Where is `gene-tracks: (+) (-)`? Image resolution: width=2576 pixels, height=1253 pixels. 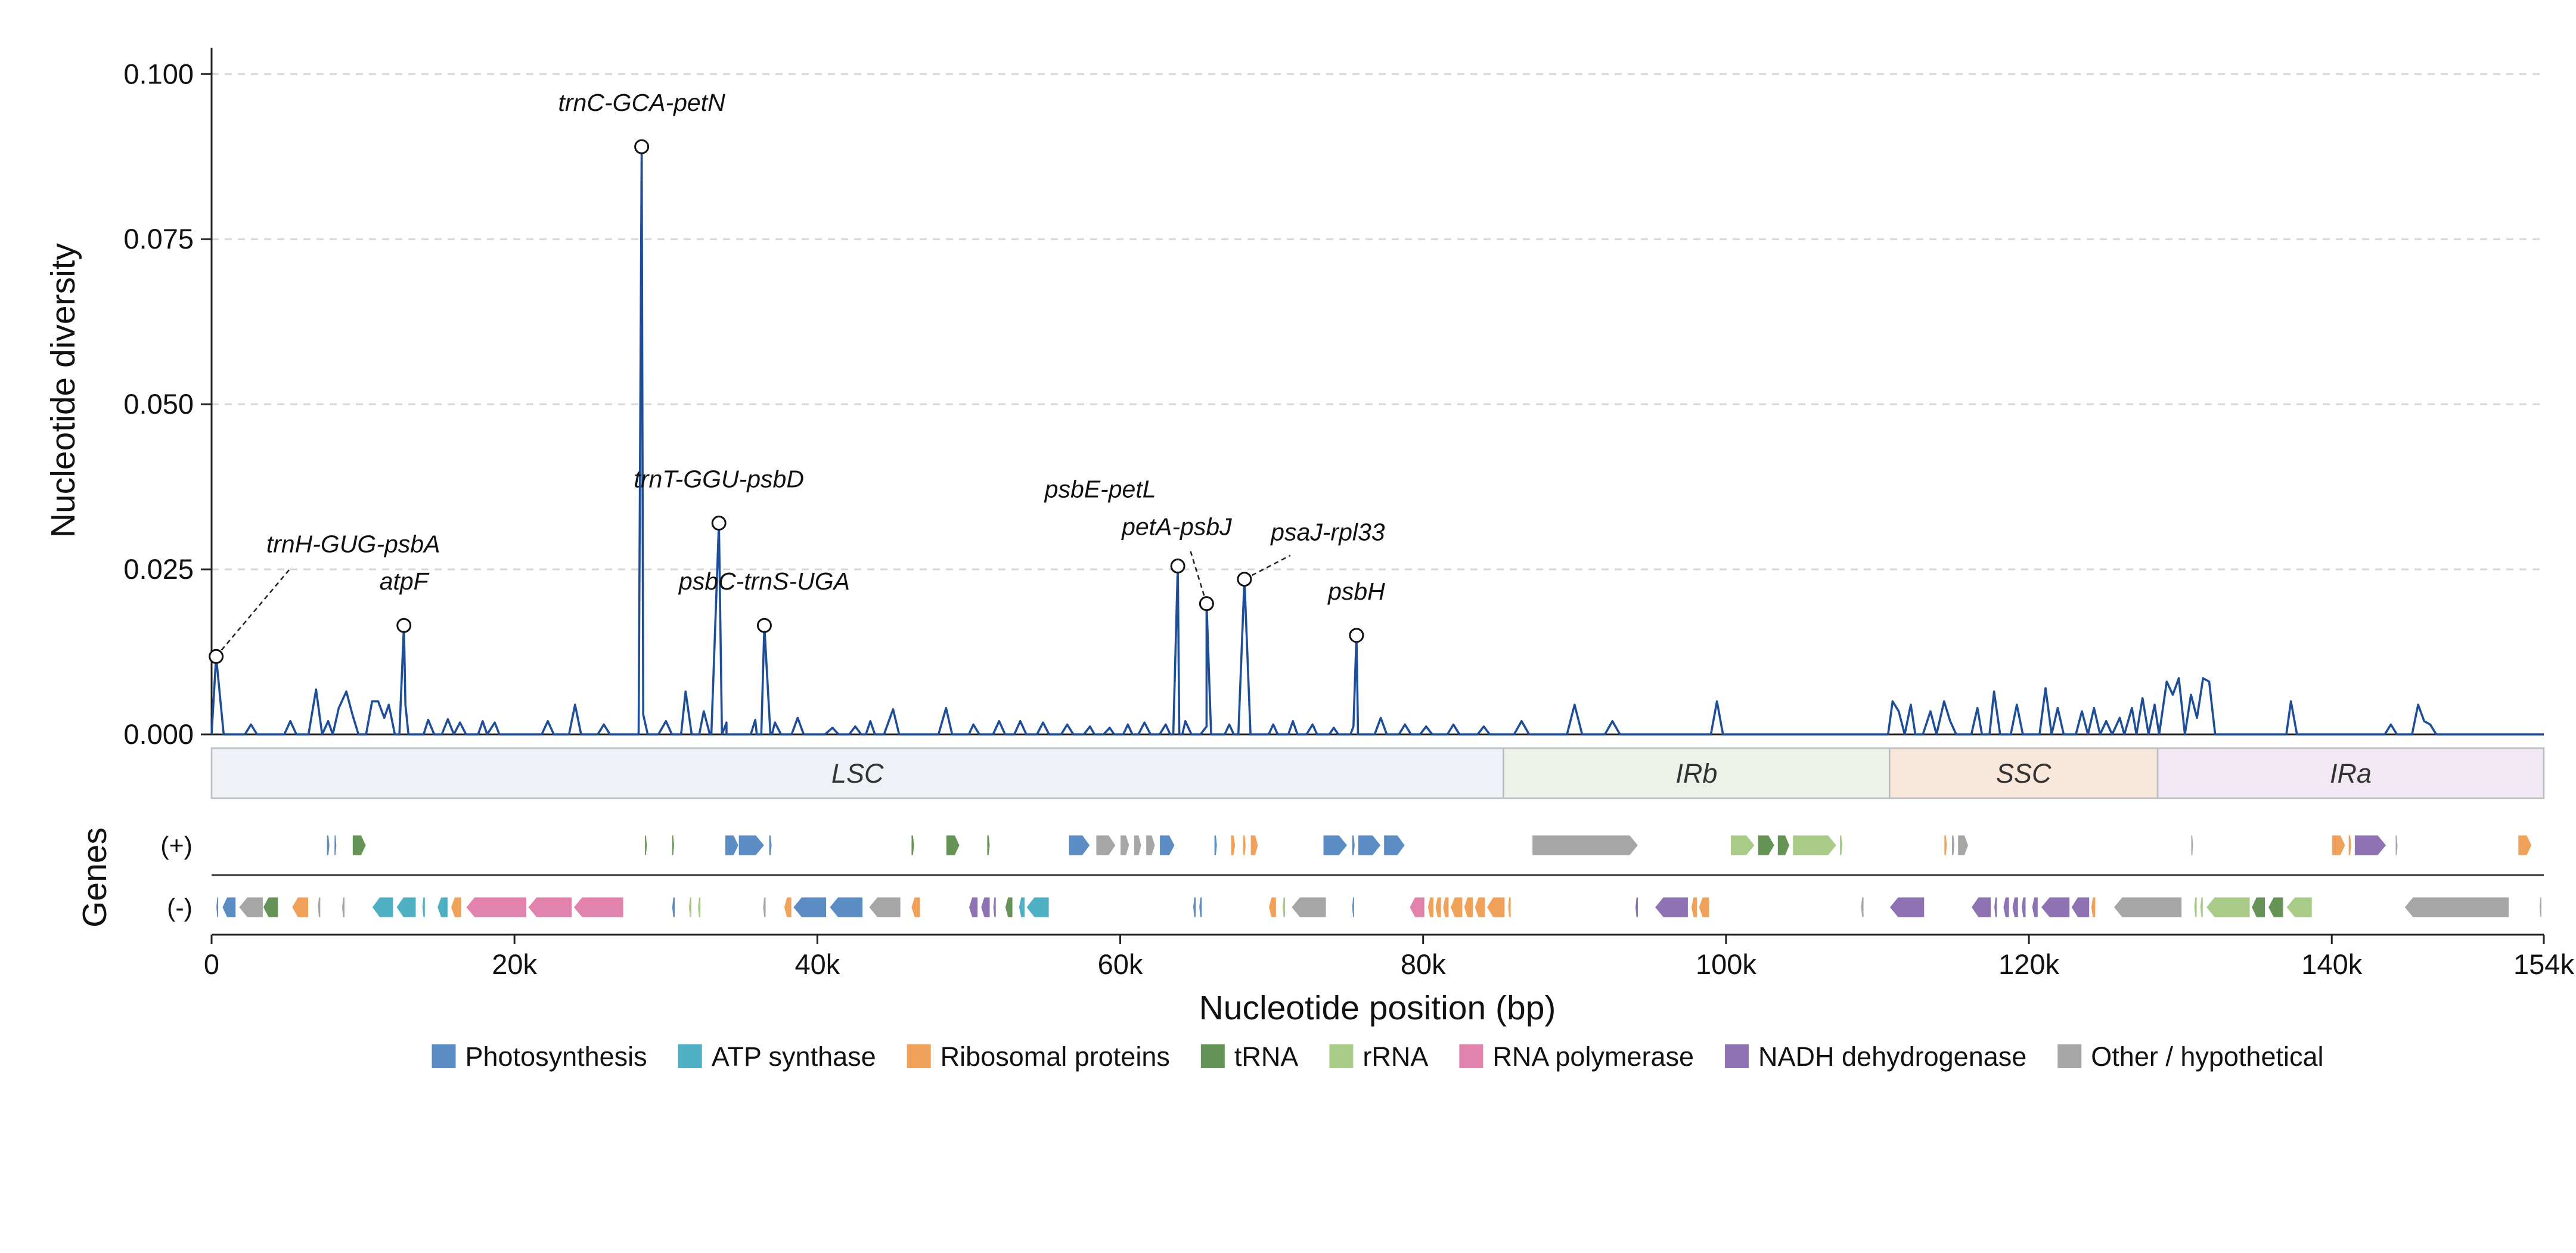
gene-tracks: (+) (-) is located at coordinates (1352, 877).